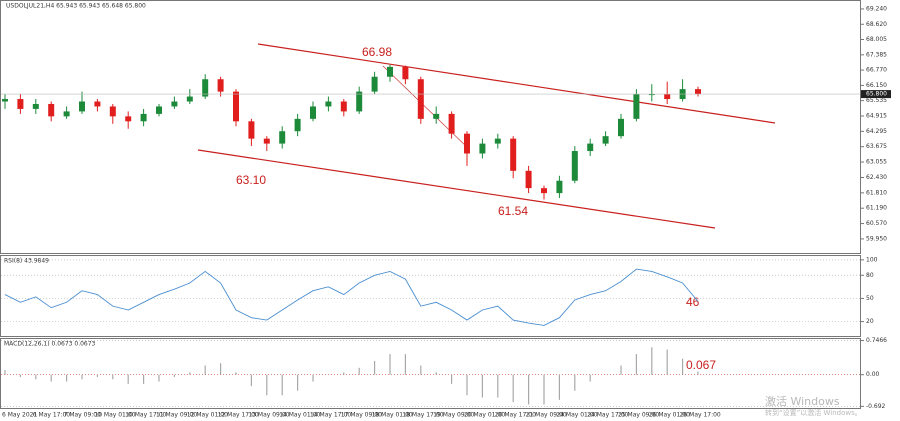  What do you see at coordinates (876, 177) in the screenshot?
I see `y-tick-label: 62.430` at bounding box center [876, 177].